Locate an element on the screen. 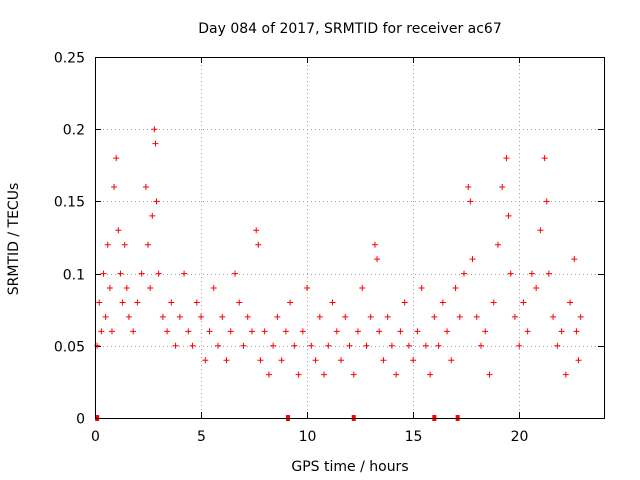  y-axis-label: SRMTID / TECUs is located at coordinates (14, 239).